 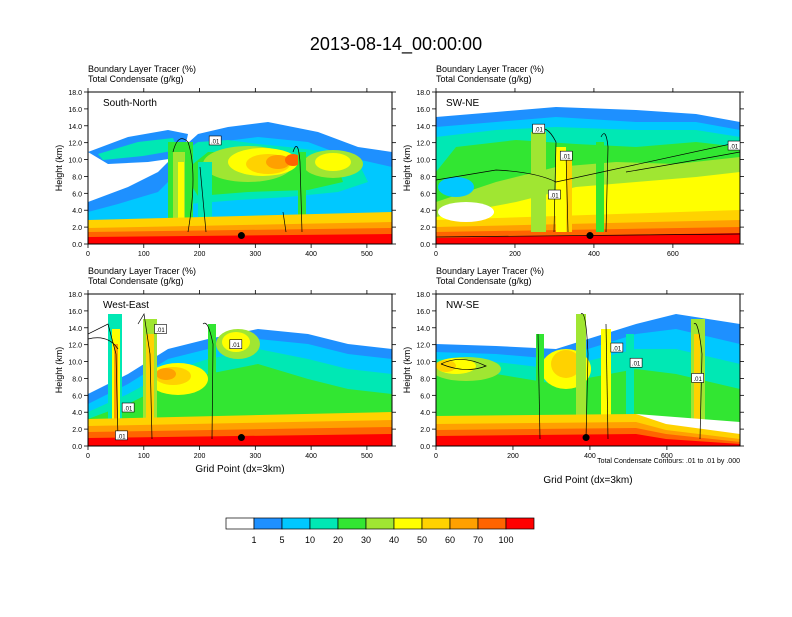 What do you see at coordinates (505, 540) in the screenshot?
I see `colorbar-level-label: 100` at bounding box center [505, 540].